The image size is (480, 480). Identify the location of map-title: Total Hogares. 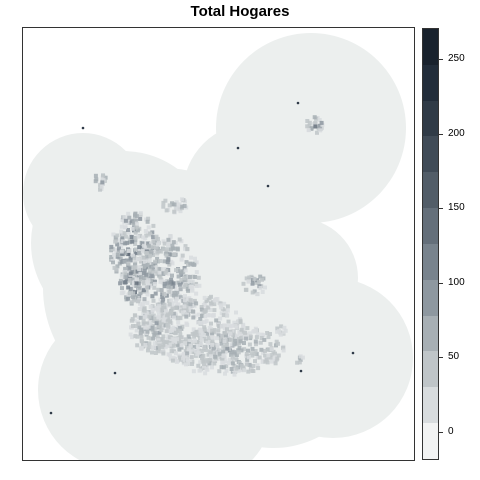
(240, 11).